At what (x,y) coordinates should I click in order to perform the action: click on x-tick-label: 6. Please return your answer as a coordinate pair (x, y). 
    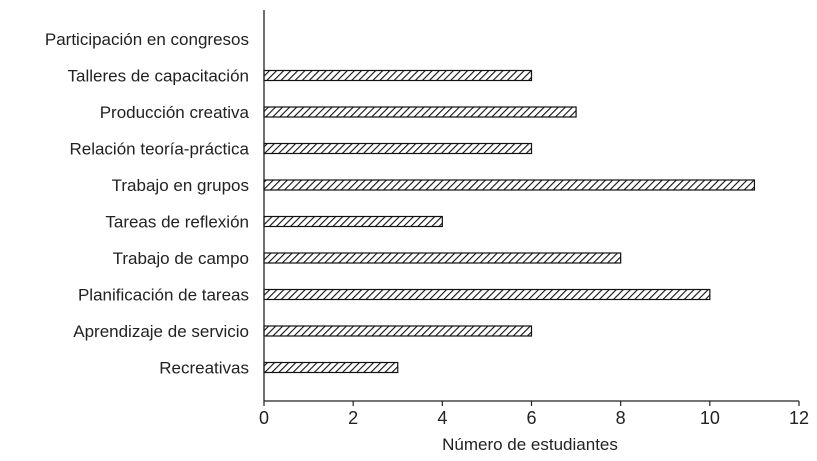
    Looking at the image, I should click on (531, 418).